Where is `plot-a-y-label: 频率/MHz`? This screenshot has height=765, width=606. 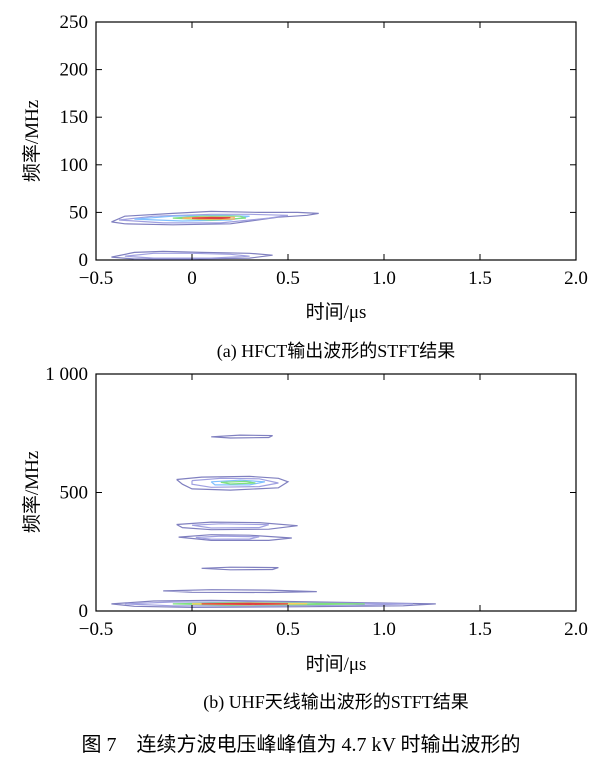
plot-a-y-label: 频率/MHz is located at coordinates (32, 141).